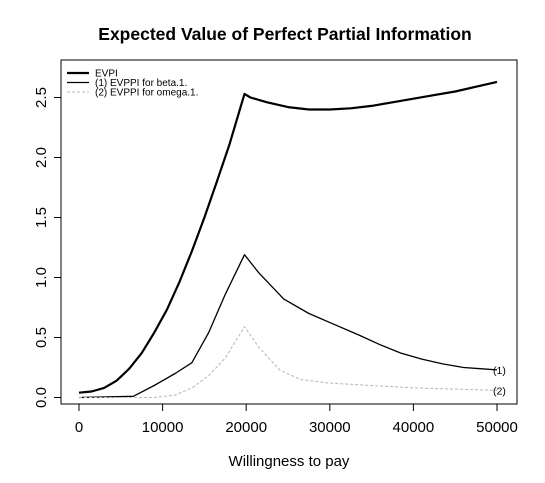 The height and width of the screenshot is (483, 545). What do you see at coordinates (141, 83) in the screenshot?
I see `legend-label: (1) EVPPI for beta.1.` at bounding box center [141, 83].